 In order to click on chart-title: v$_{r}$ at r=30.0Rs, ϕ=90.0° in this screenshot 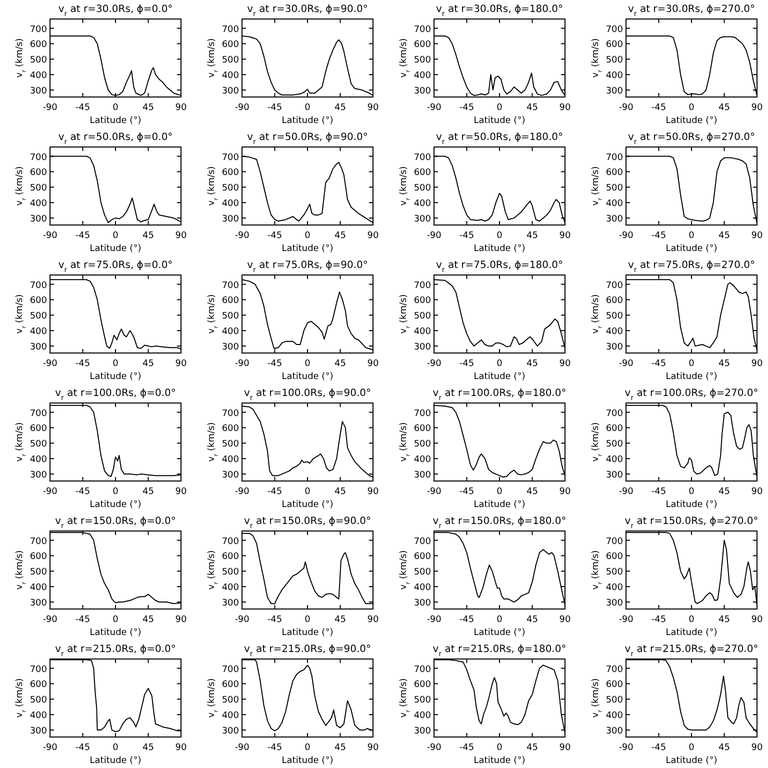, I will do `click(307, 11)`.